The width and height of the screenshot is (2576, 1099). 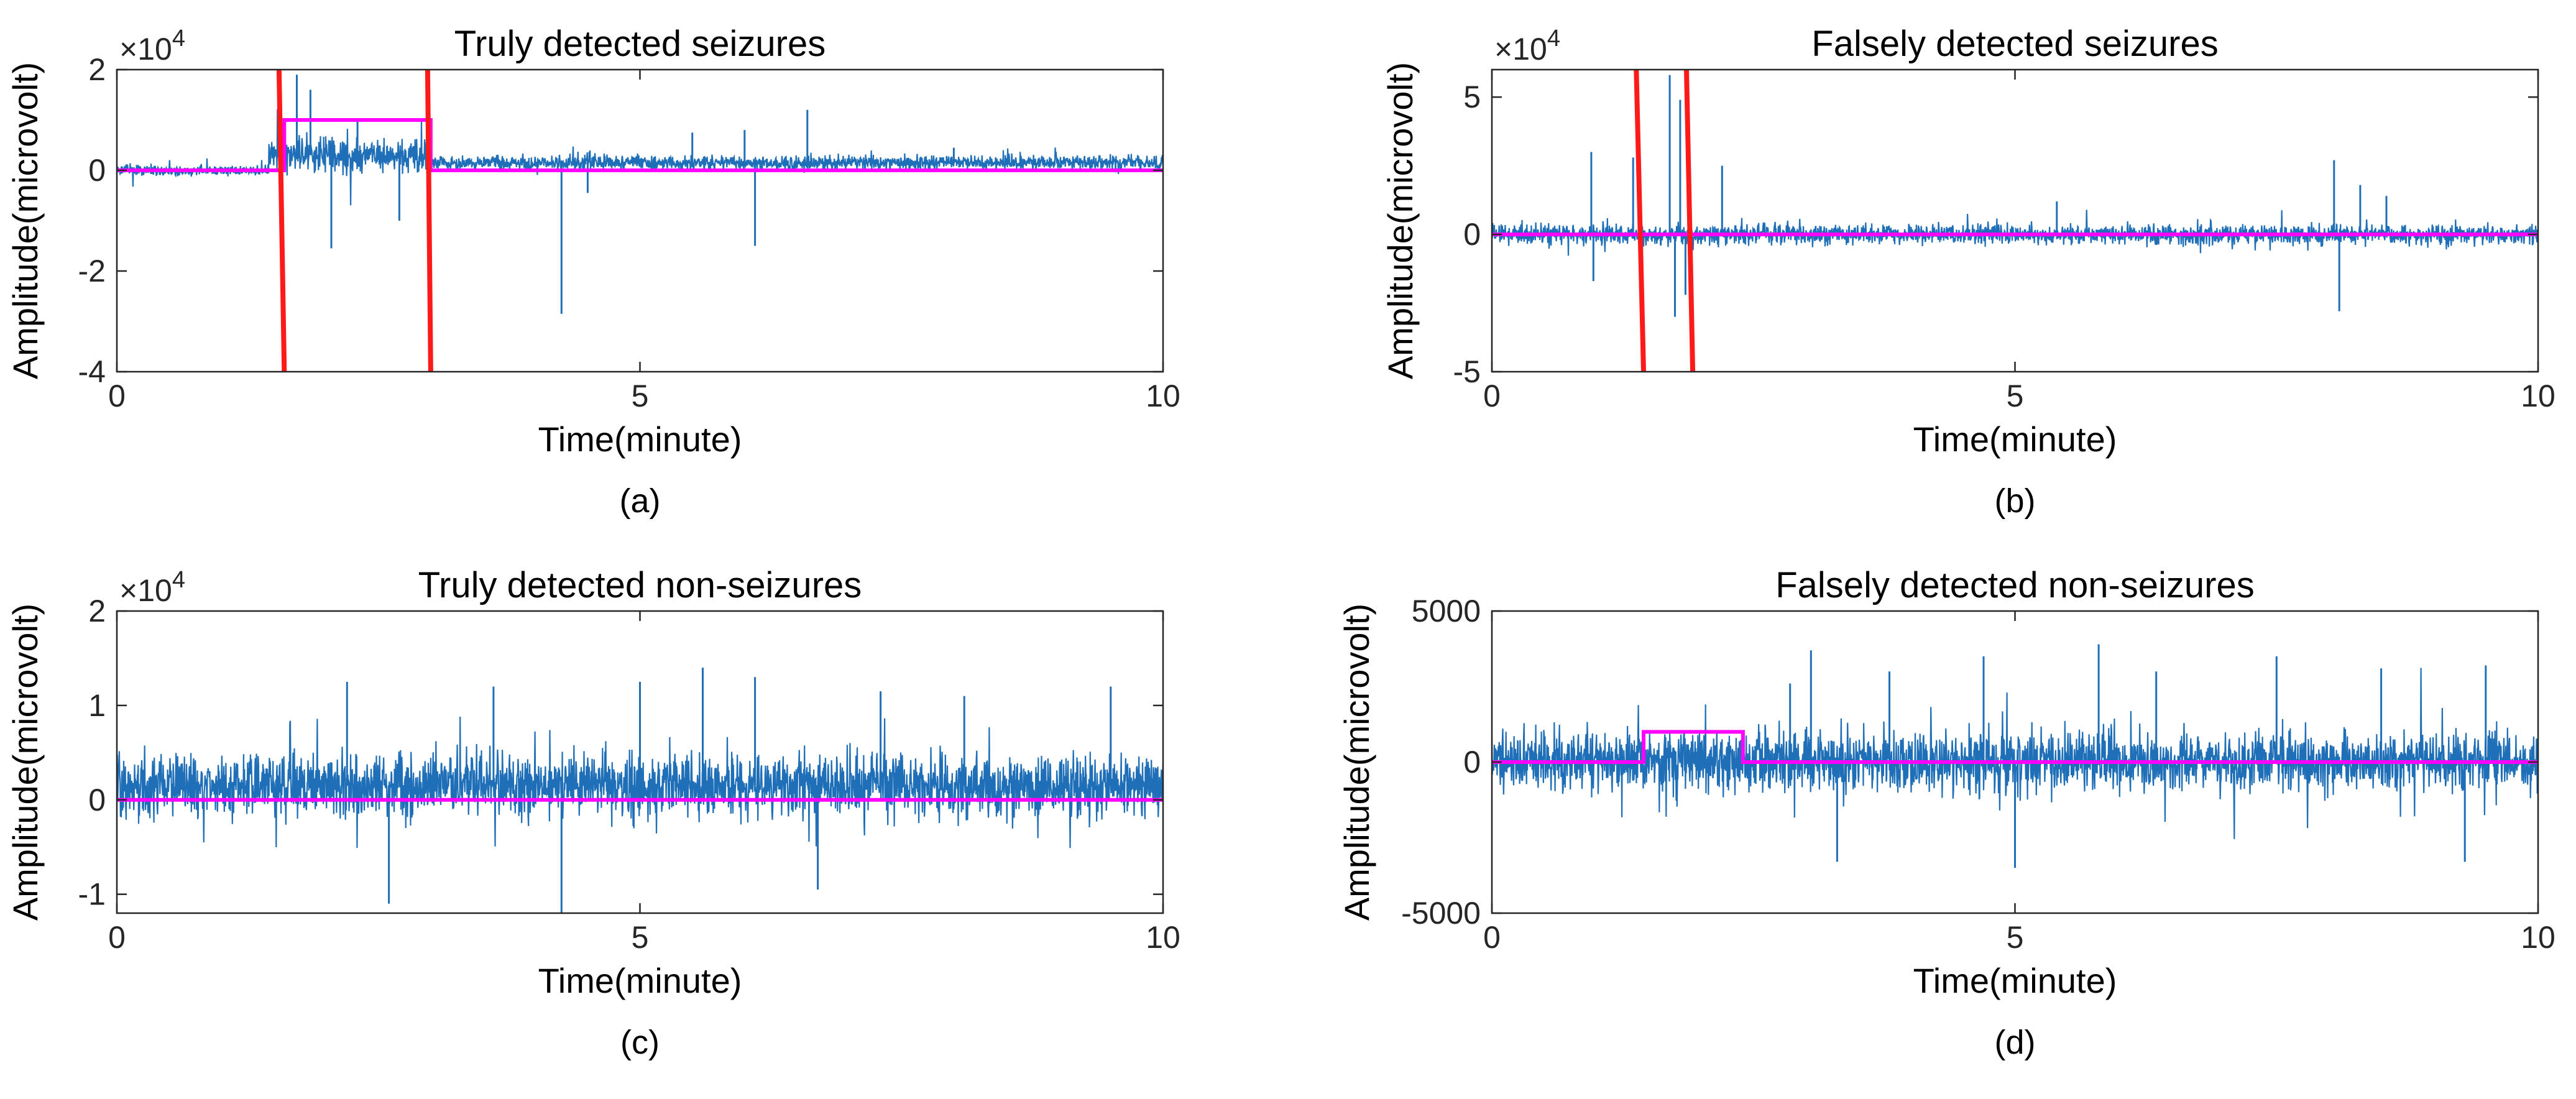 I want to click on panel-caption: (c), so click(x=640, y=1042).